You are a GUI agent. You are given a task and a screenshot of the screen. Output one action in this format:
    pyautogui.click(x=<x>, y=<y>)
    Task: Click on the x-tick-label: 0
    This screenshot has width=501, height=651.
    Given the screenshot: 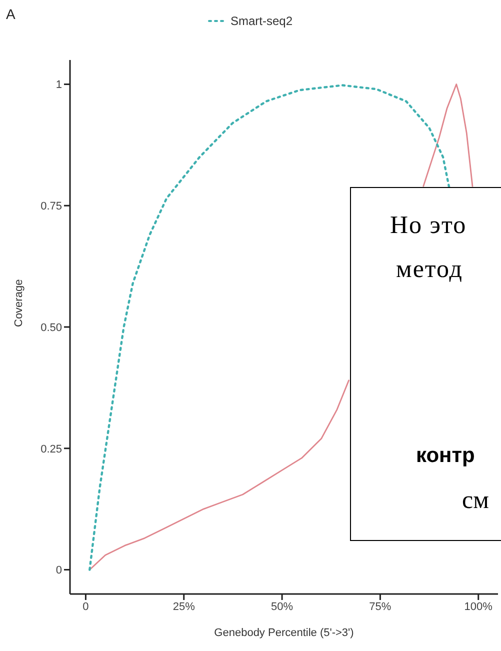 What is the action you would take?
    pyautogui.click(x=85, y=606)
    